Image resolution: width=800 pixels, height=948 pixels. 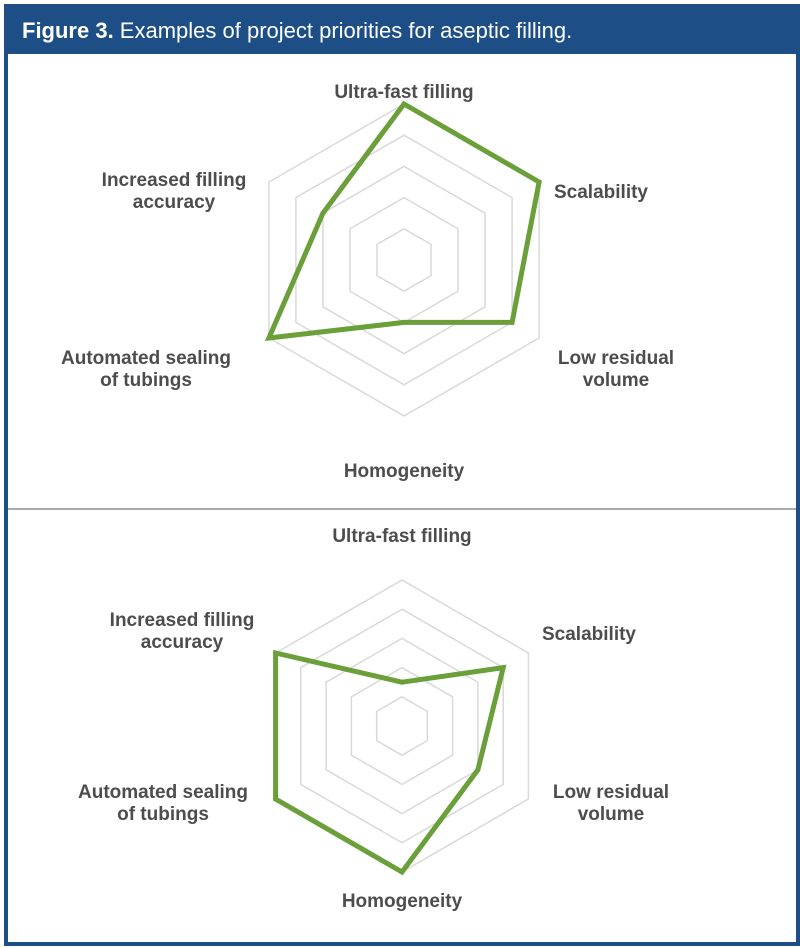 I want to click on figure-label: Figure 3., so click(x=68, y=30).